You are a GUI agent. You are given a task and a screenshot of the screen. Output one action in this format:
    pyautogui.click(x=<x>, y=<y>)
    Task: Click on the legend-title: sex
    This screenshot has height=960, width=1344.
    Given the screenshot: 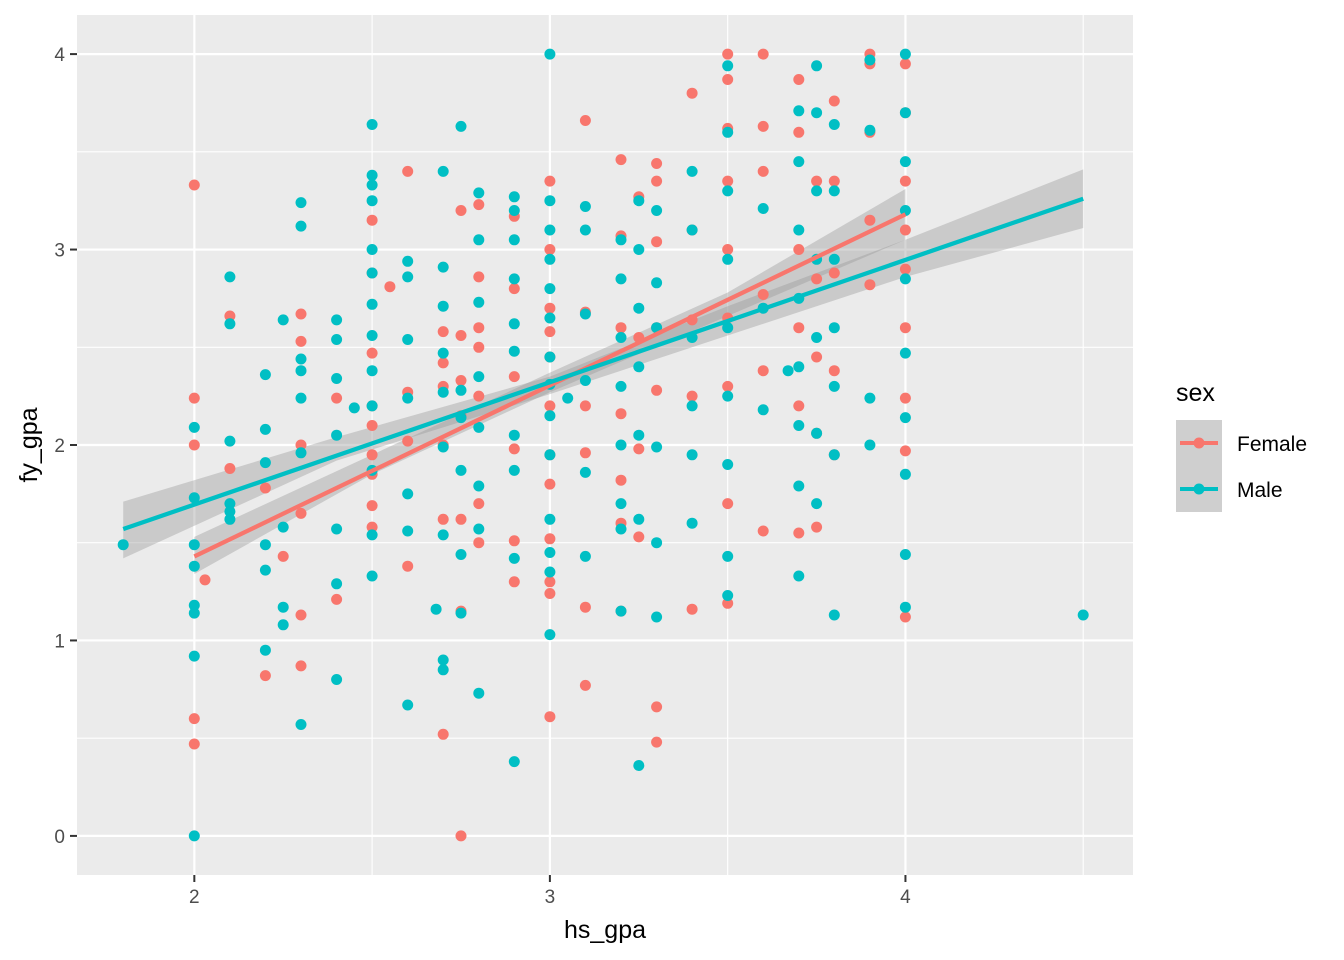 What is the action you would take?
    pyautogui.click(x=1195, y=393)
    